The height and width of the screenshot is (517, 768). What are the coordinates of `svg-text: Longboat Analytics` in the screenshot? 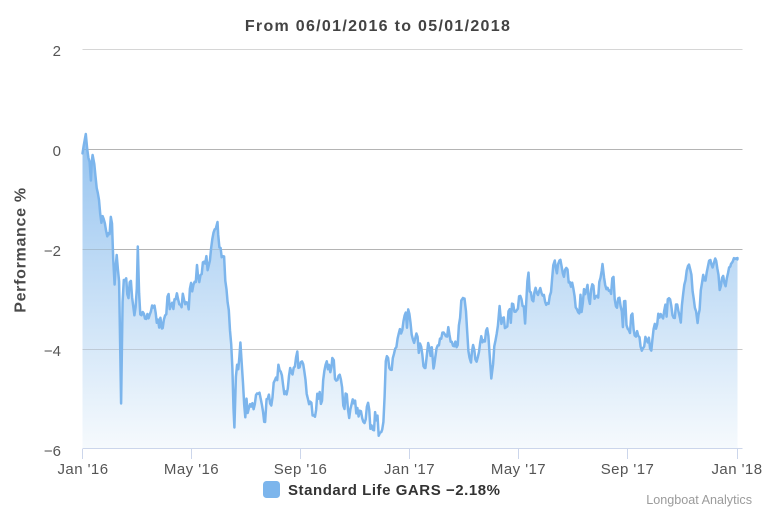 It's located at (699, 500).